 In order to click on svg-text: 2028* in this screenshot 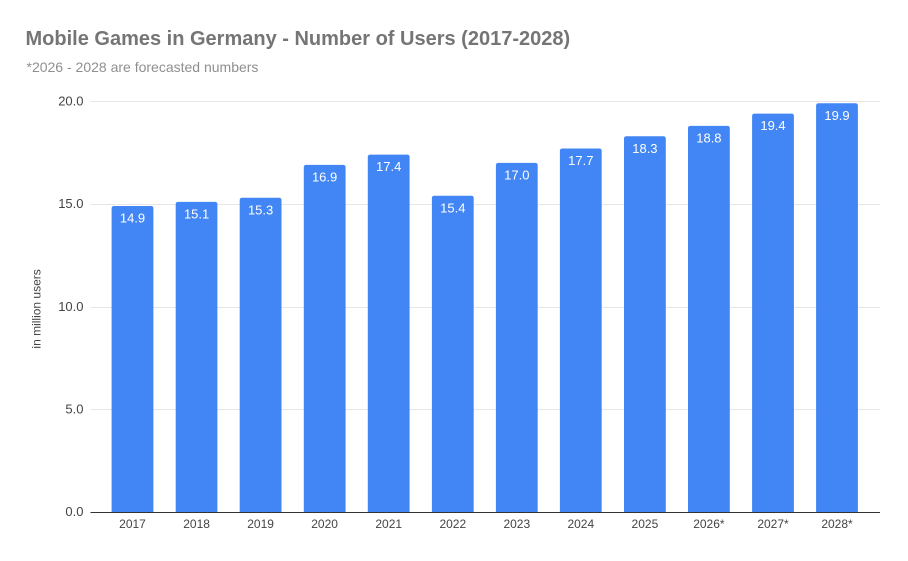, I will do `click(837, 524)`.